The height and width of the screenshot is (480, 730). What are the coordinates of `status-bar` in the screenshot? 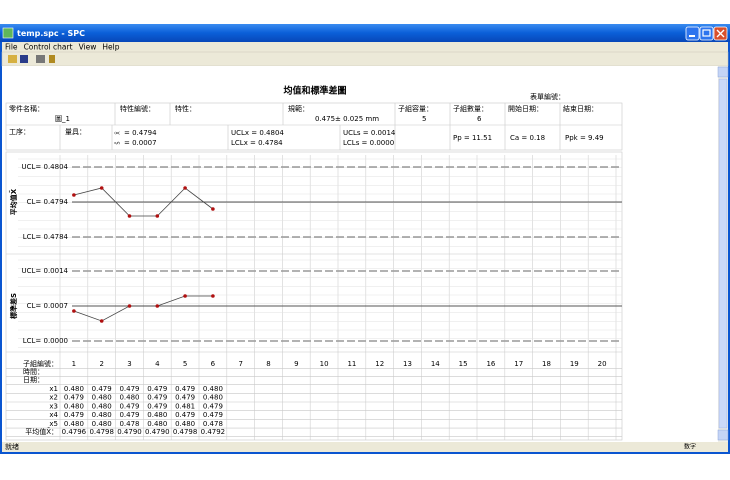 It's located at (365, 447).